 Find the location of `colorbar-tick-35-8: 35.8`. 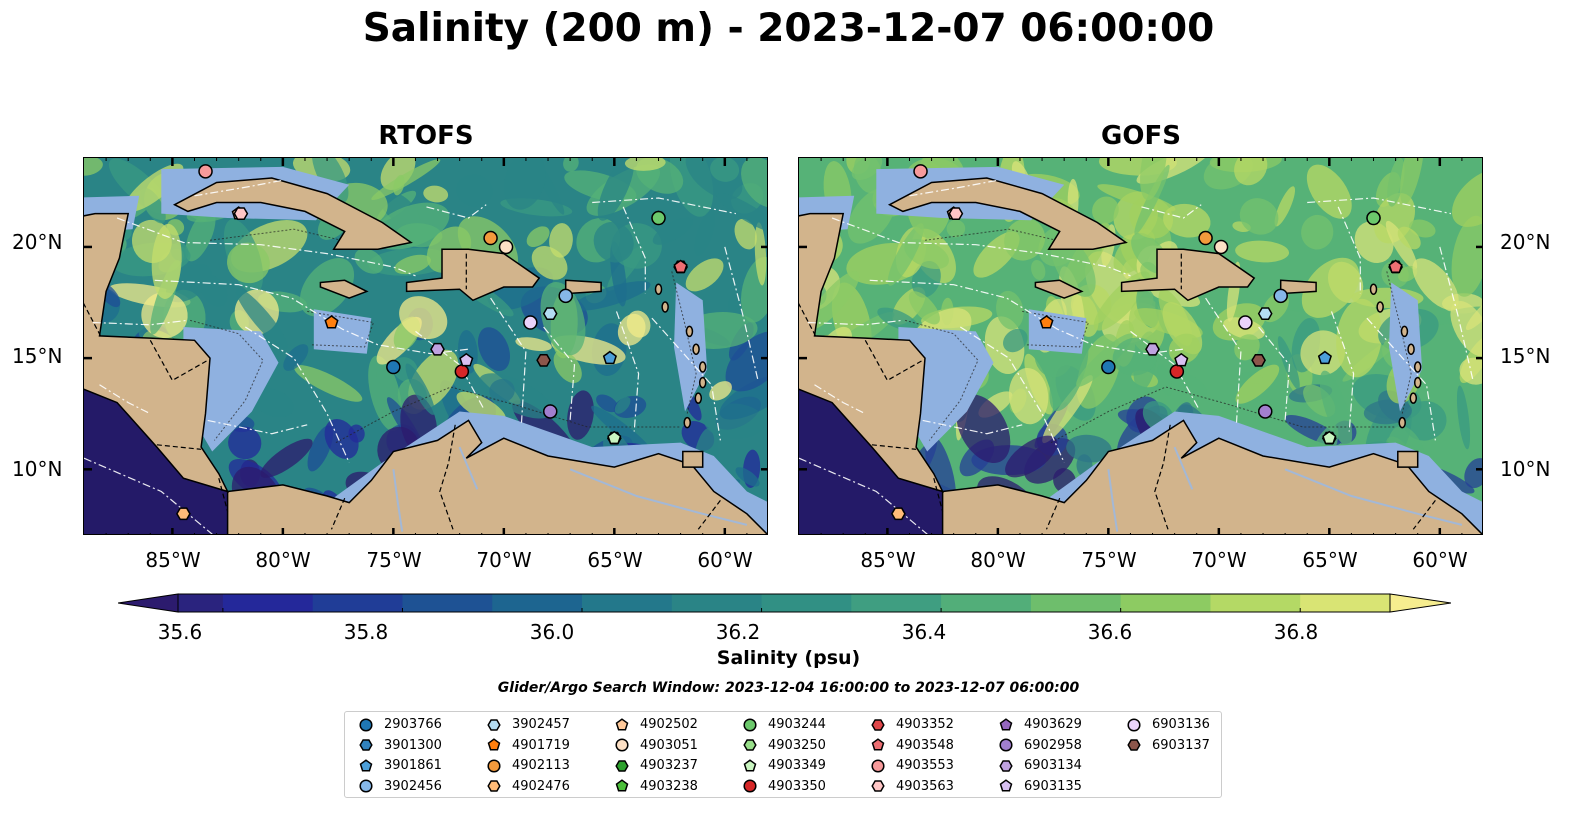

colorbar-tick-35-8: 35.8 is located at coordinates (366, 632).